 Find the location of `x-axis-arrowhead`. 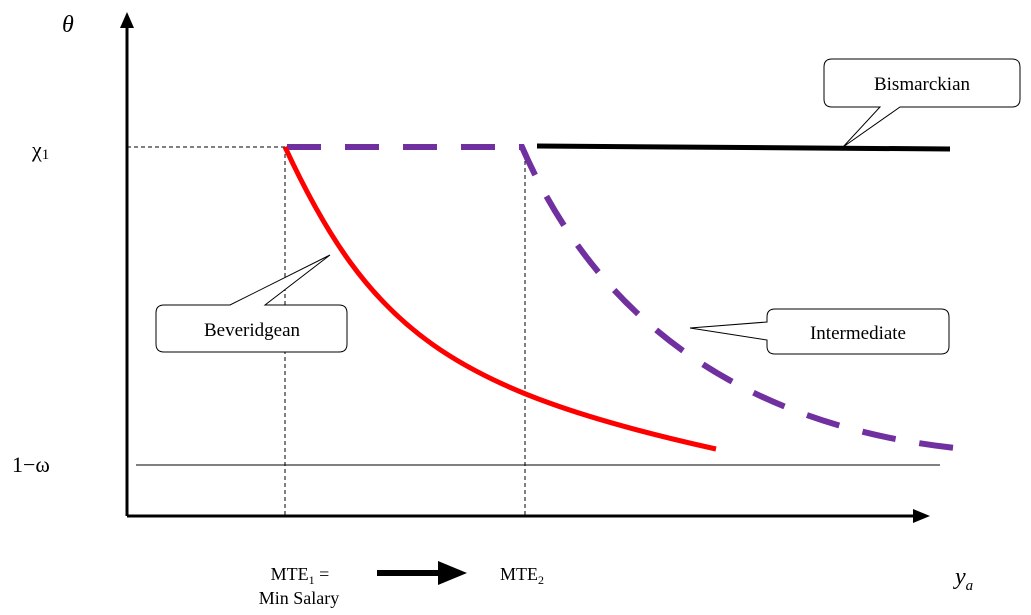

x-axis-arrowhead is located at coordinates (921, 516).